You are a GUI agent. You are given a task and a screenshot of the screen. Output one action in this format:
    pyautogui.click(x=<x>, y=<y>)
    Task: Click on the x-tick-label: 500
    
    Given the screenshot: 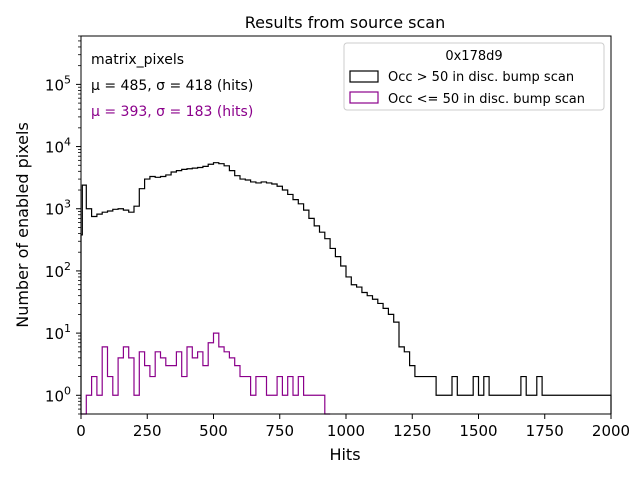 What is the action you would take?
    pyautogui.click(x=213, y=431)
    